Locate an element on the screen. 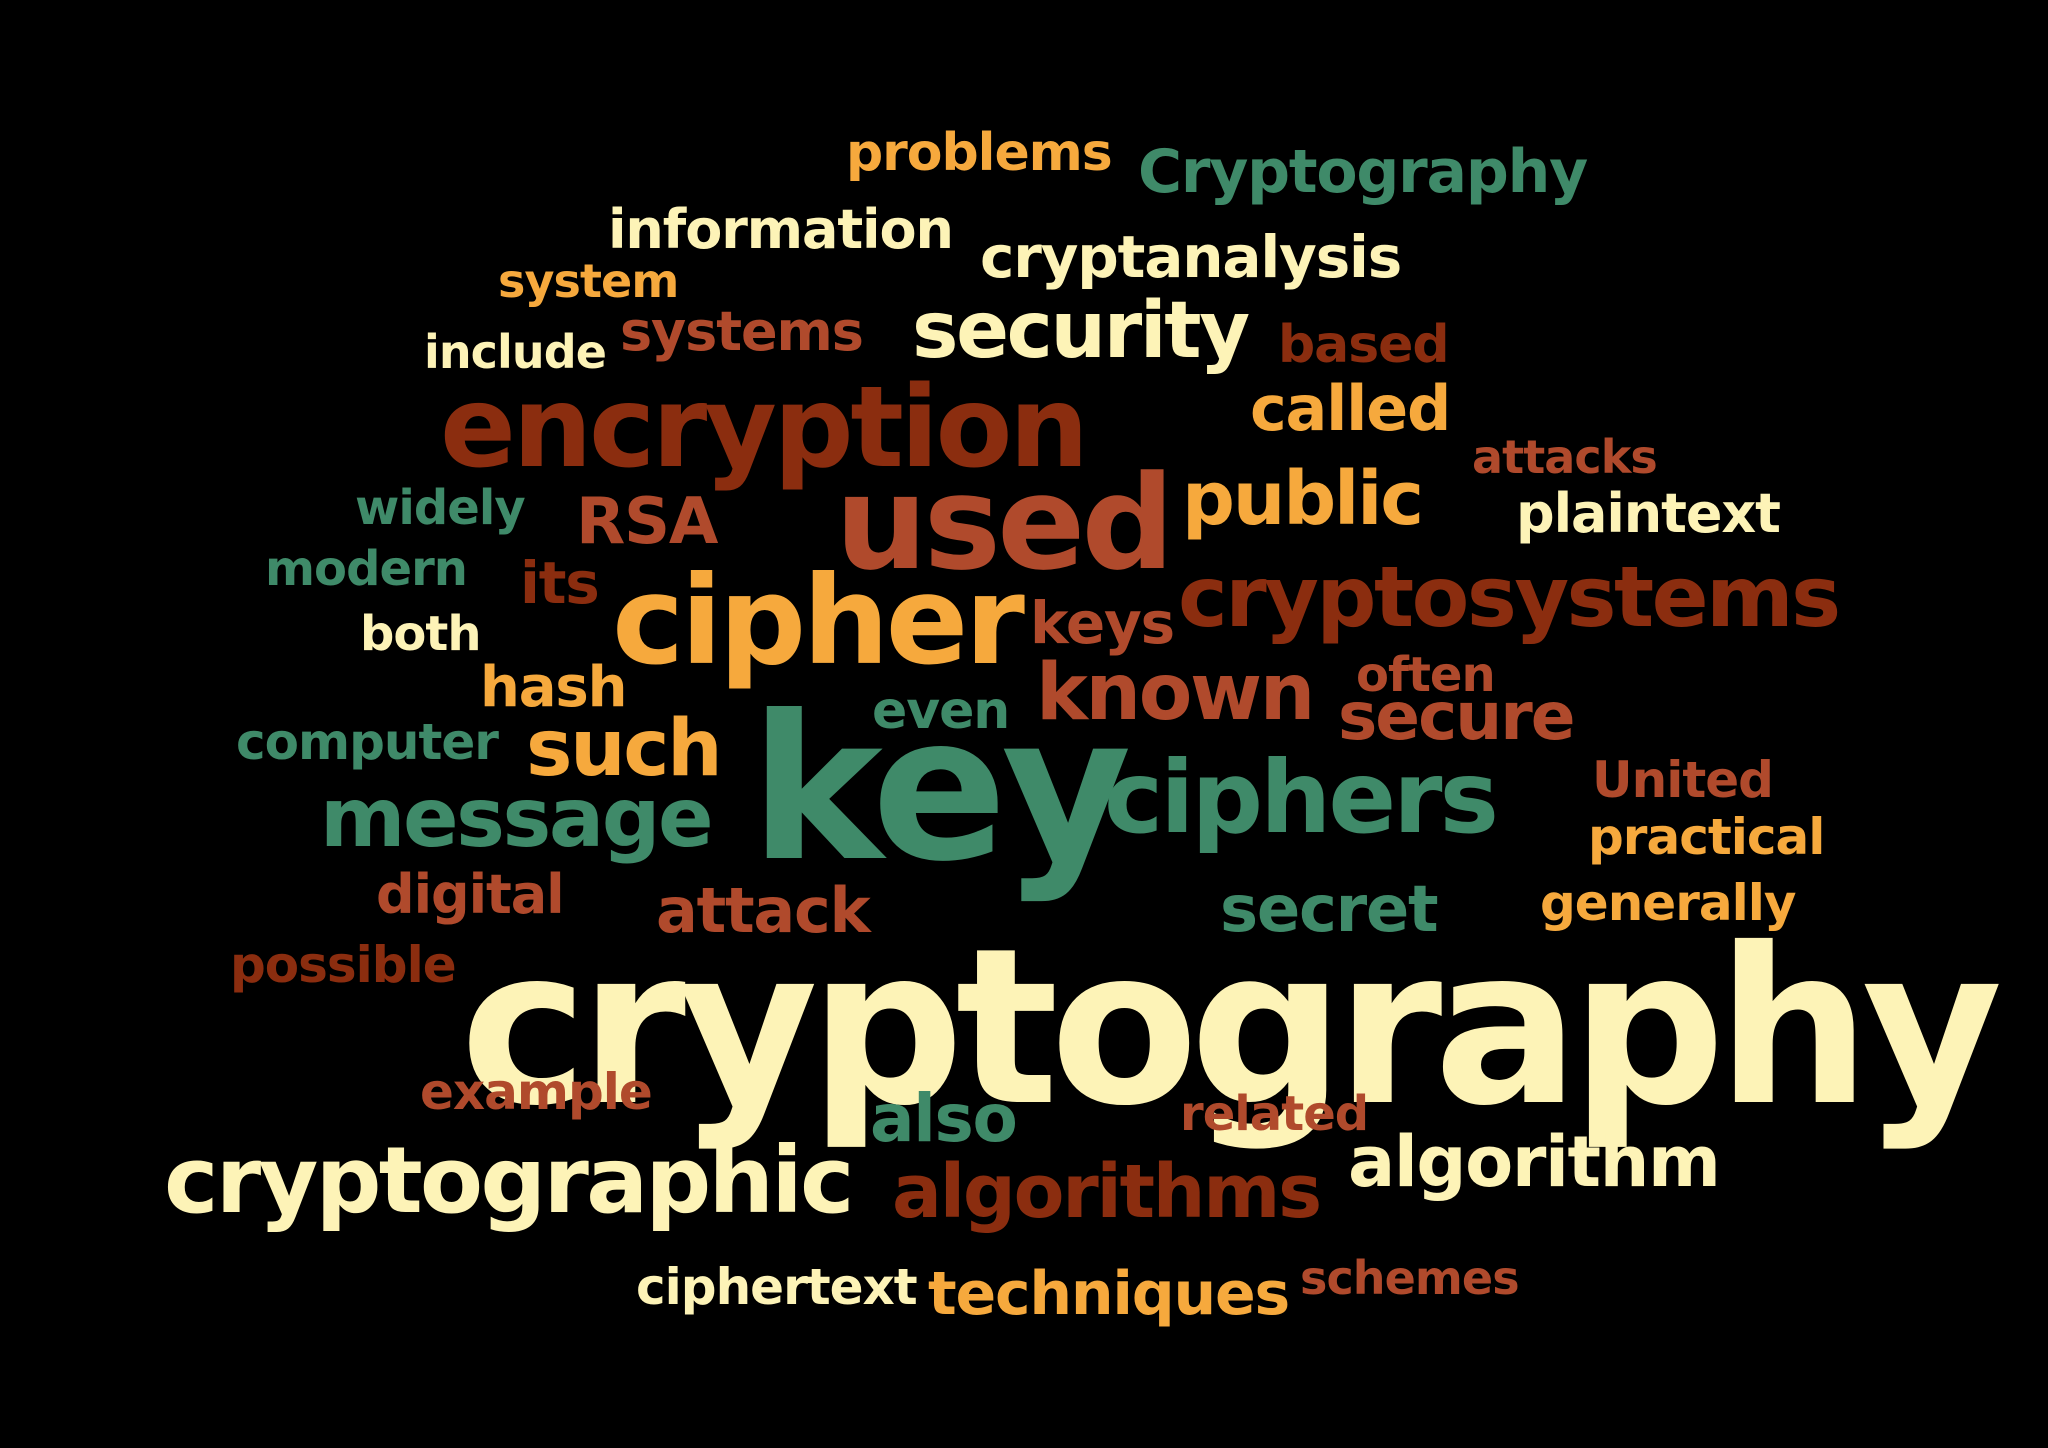 The height and width of the screenshot is (1448, 2048). word-often: often is located at coordinates (1426, 675).